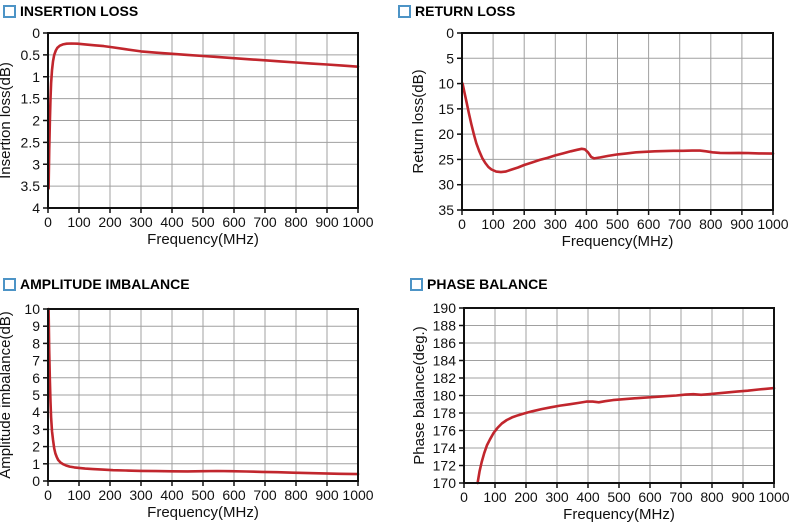 Image resolution: width=793 pixels, height=522 pixels. Describe the element at coordinates (445, 361) in the screenshot. I see `svg-text: 184` at that location.